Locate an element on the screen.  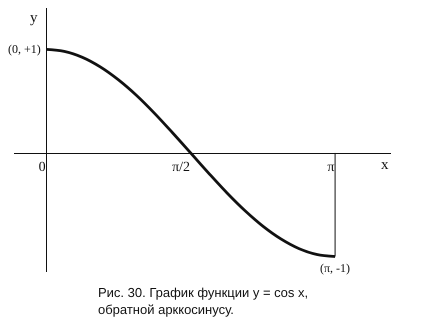
x-tick-label: 0 is located at coordinates (42, 167).